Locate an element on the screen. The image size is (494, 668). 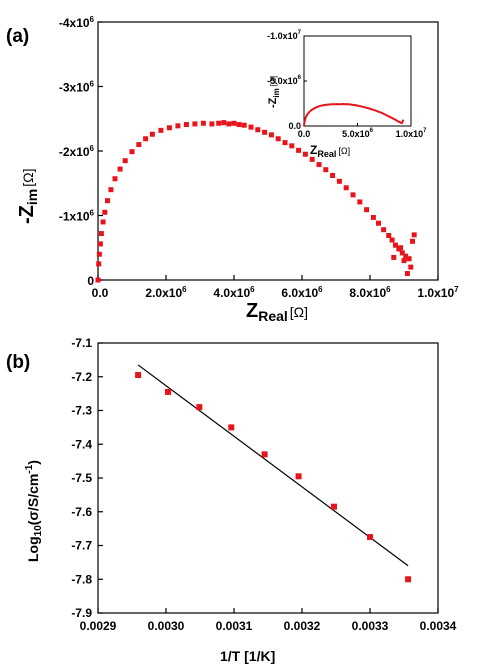
panel-a-ytick-label: -4x10⁶ is located at coordinates (77, 22).